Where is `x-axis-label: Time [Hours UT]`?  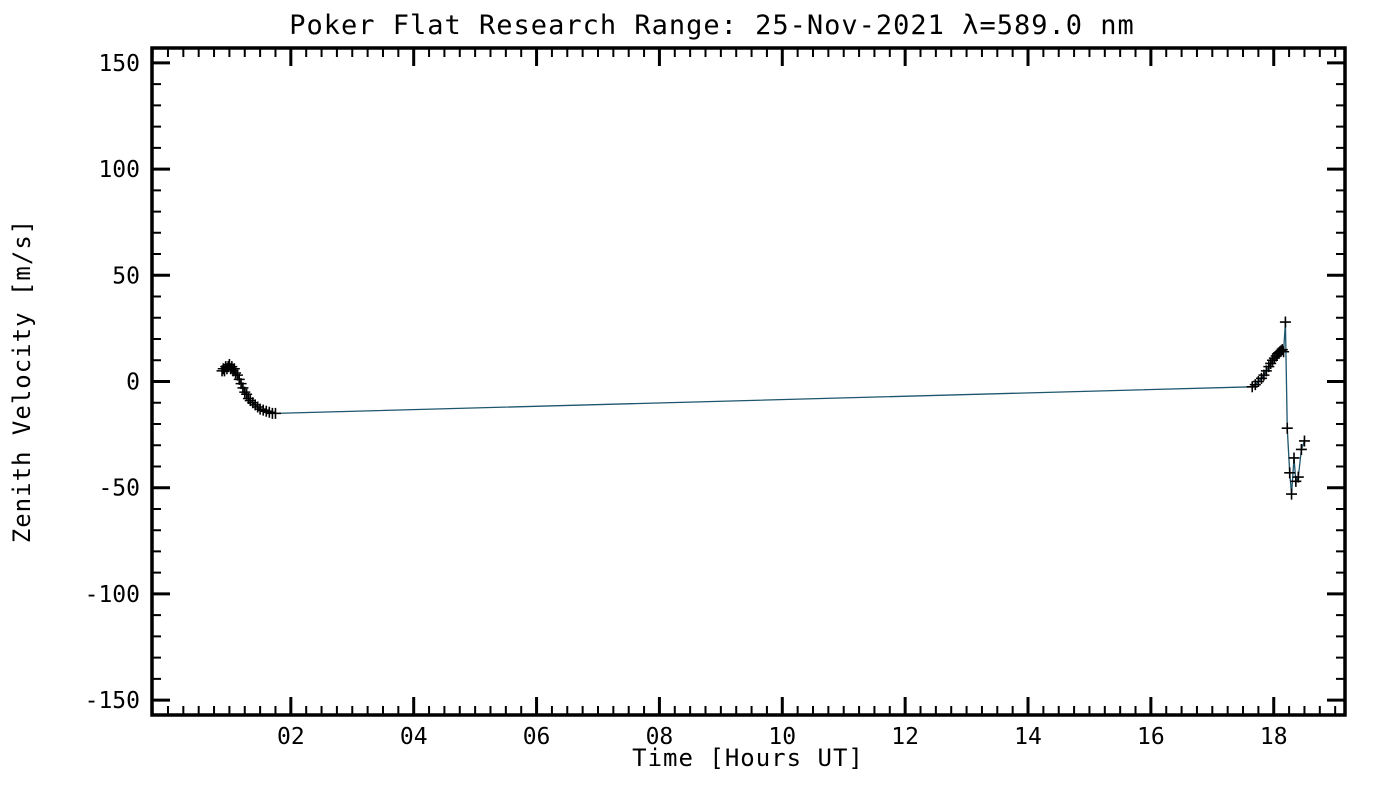 x-axis-label: Time [Hours UT] is located at coordinates (748, 758).